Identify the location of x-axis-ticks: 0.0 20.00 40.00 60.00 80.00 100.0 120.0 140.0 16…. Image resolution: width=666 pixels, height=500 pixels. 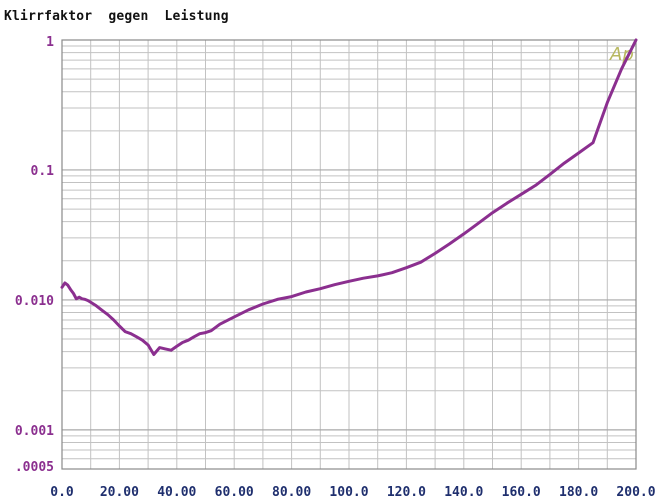
(352, 492).